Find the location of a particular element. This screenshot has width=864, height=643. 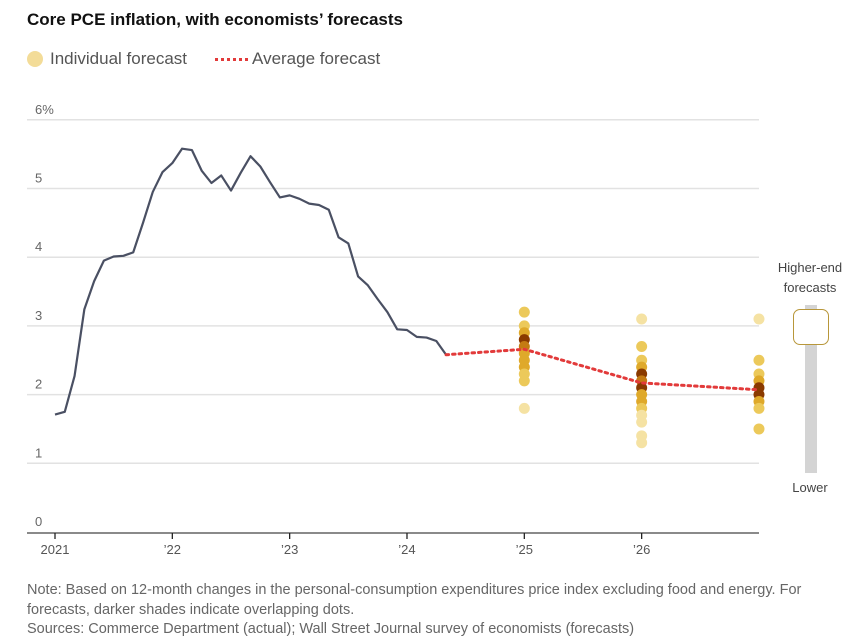

x-tick-label: ’22 is located at coordinates (172, 549).